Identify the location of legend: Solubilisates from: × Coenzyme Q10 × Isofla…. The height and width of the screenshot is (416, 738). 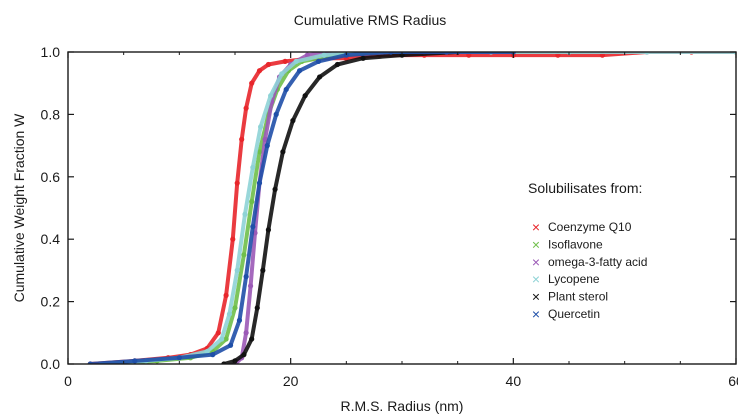
(587, 251).